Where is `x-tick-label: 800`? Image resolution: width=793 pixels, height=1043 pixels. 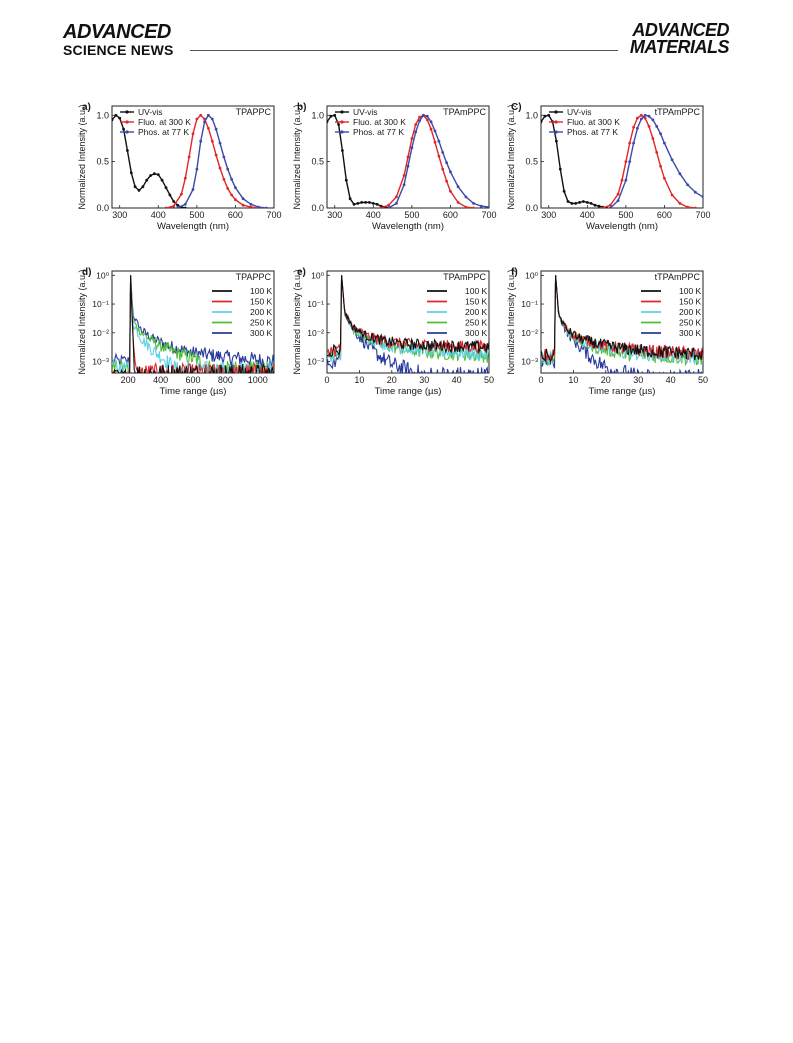
x-tick-label: 800 is located at coordinates (225, 380).